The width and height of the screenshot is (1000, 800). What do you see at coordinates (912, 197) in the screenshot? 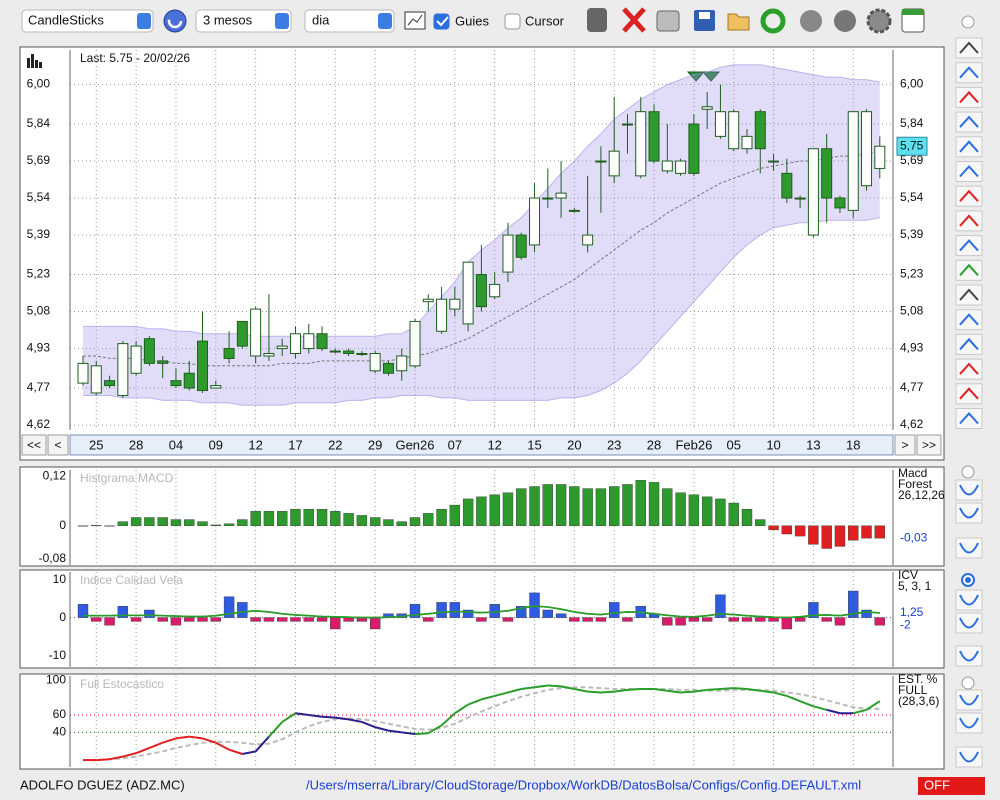
I see `y-tick-label-right: 5,54` at bounding box center [912, 197].